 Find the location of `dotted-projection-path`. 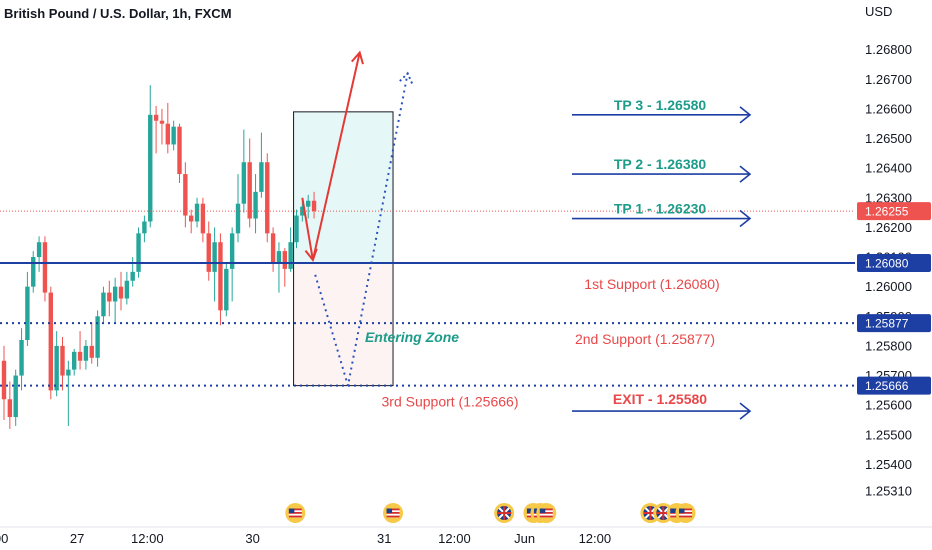

dotted-projection-path is located at coordinates (361, 229).